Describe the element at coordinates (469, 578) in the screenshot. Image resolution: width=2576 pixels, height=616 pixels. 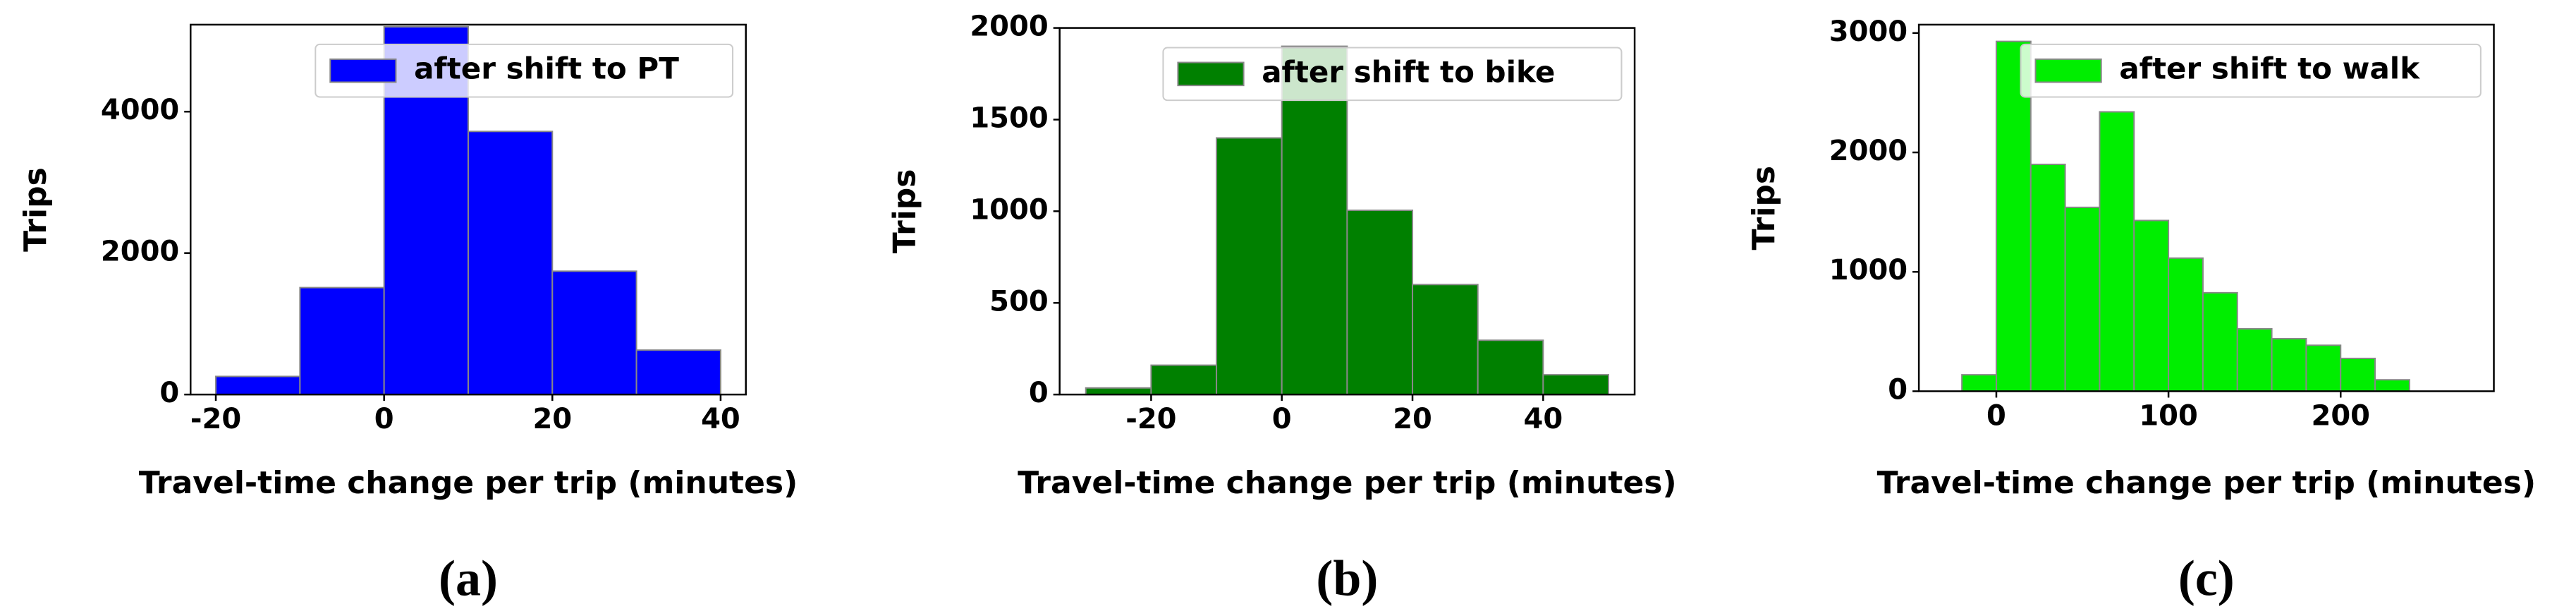
I see `caption: (a)` at that location.